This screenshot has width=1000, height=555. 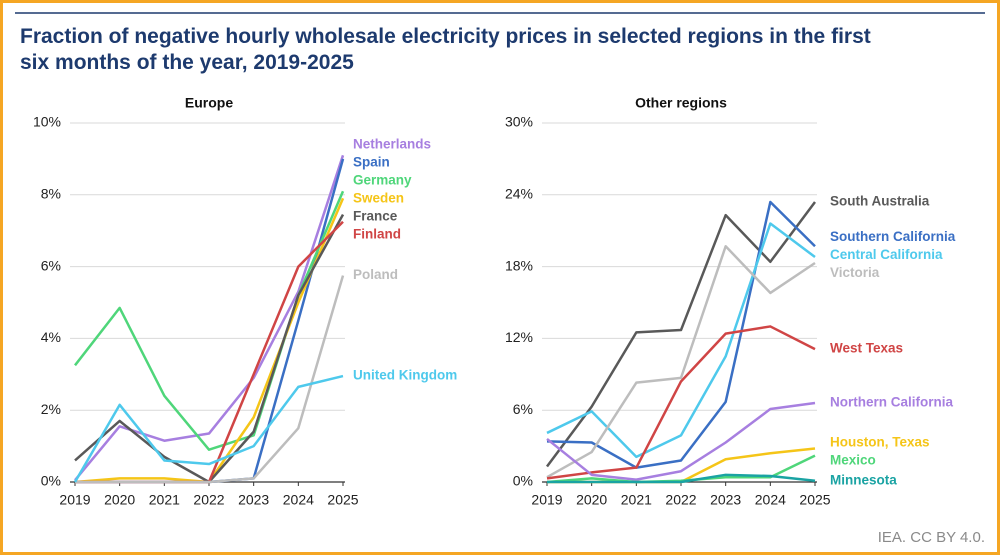 I want to click on legend-label: Houston, Texas, so click(x=880, y=442).